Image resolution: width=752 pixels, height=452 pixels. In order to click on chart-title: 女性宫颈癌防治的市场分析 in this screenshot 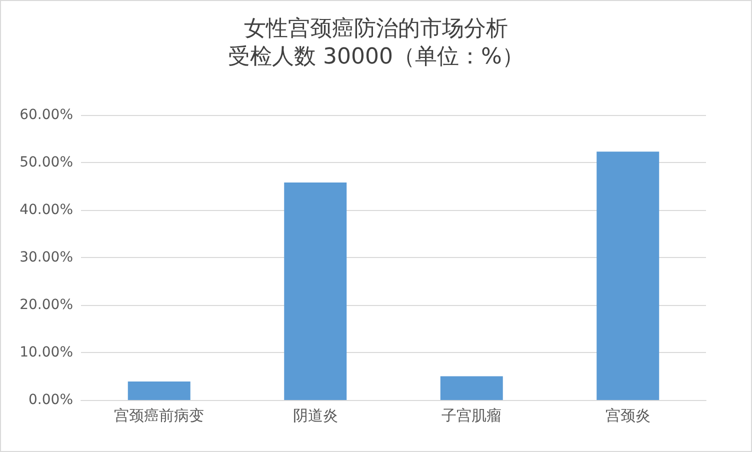, I will do `click(376, 29)`.